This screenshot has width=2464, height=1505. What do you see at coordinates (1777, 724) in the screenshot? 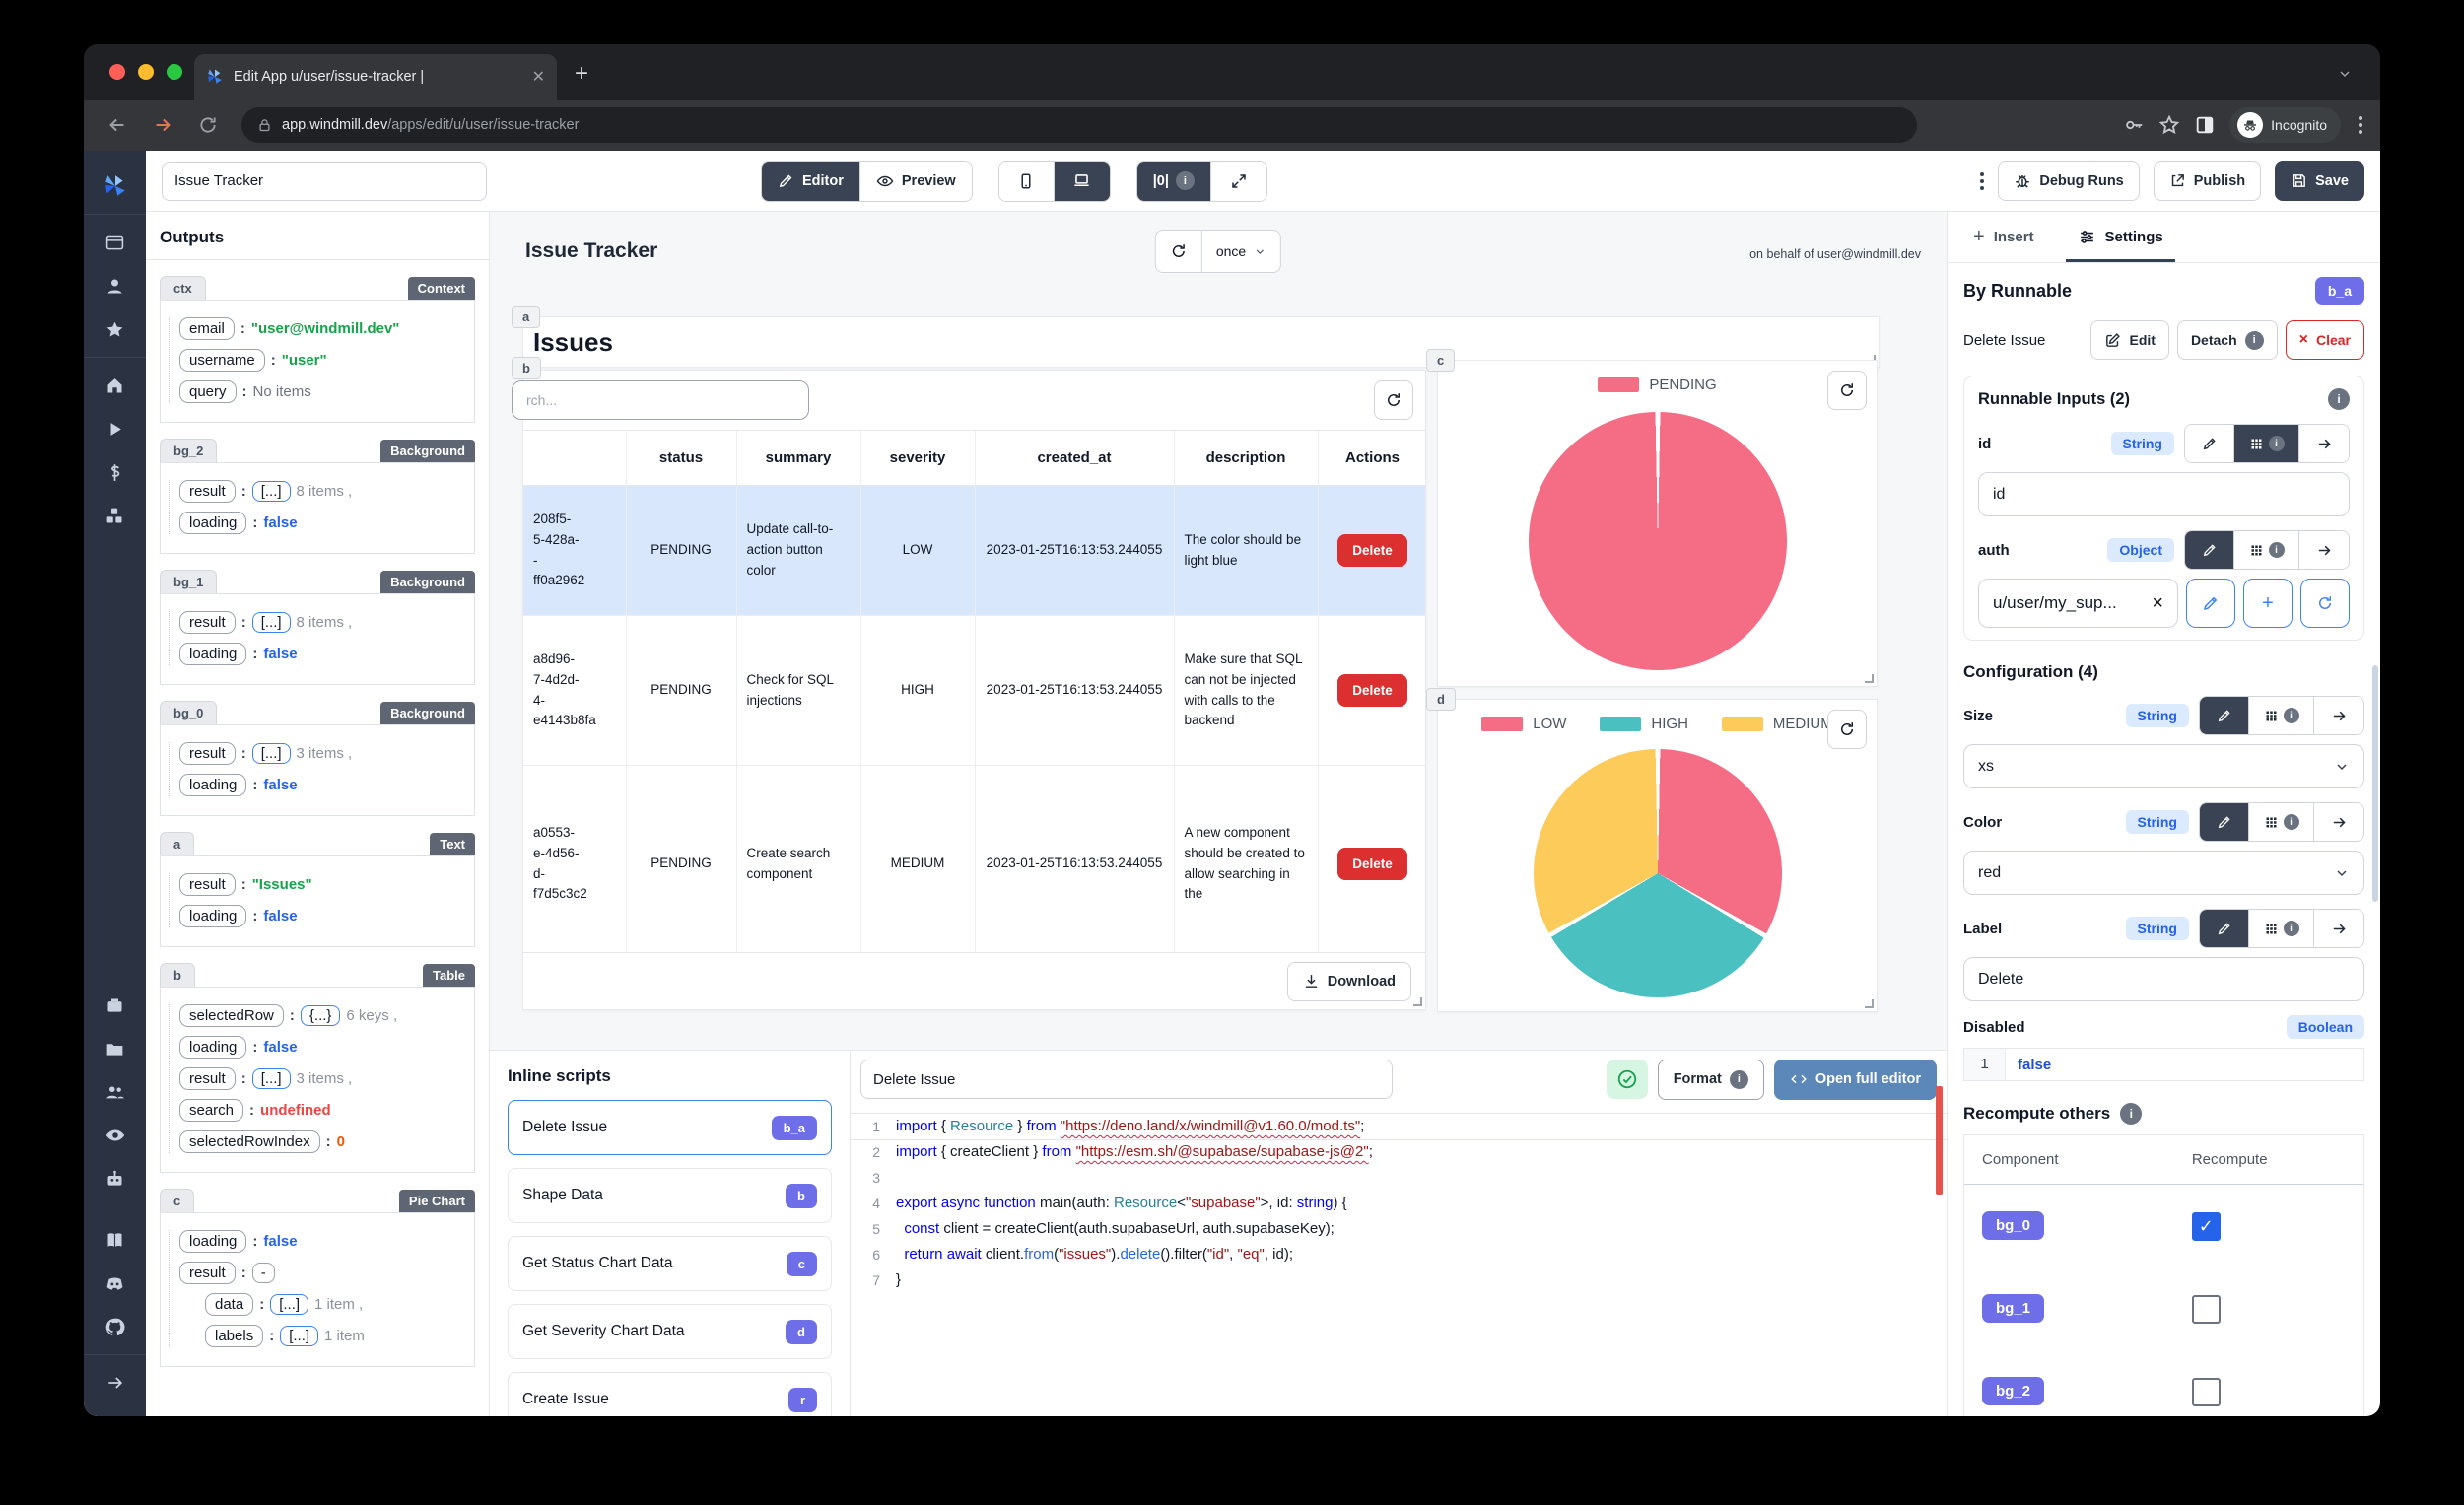
I see `legend-entry: MEDIUM` at bounding box center [1777, 724].